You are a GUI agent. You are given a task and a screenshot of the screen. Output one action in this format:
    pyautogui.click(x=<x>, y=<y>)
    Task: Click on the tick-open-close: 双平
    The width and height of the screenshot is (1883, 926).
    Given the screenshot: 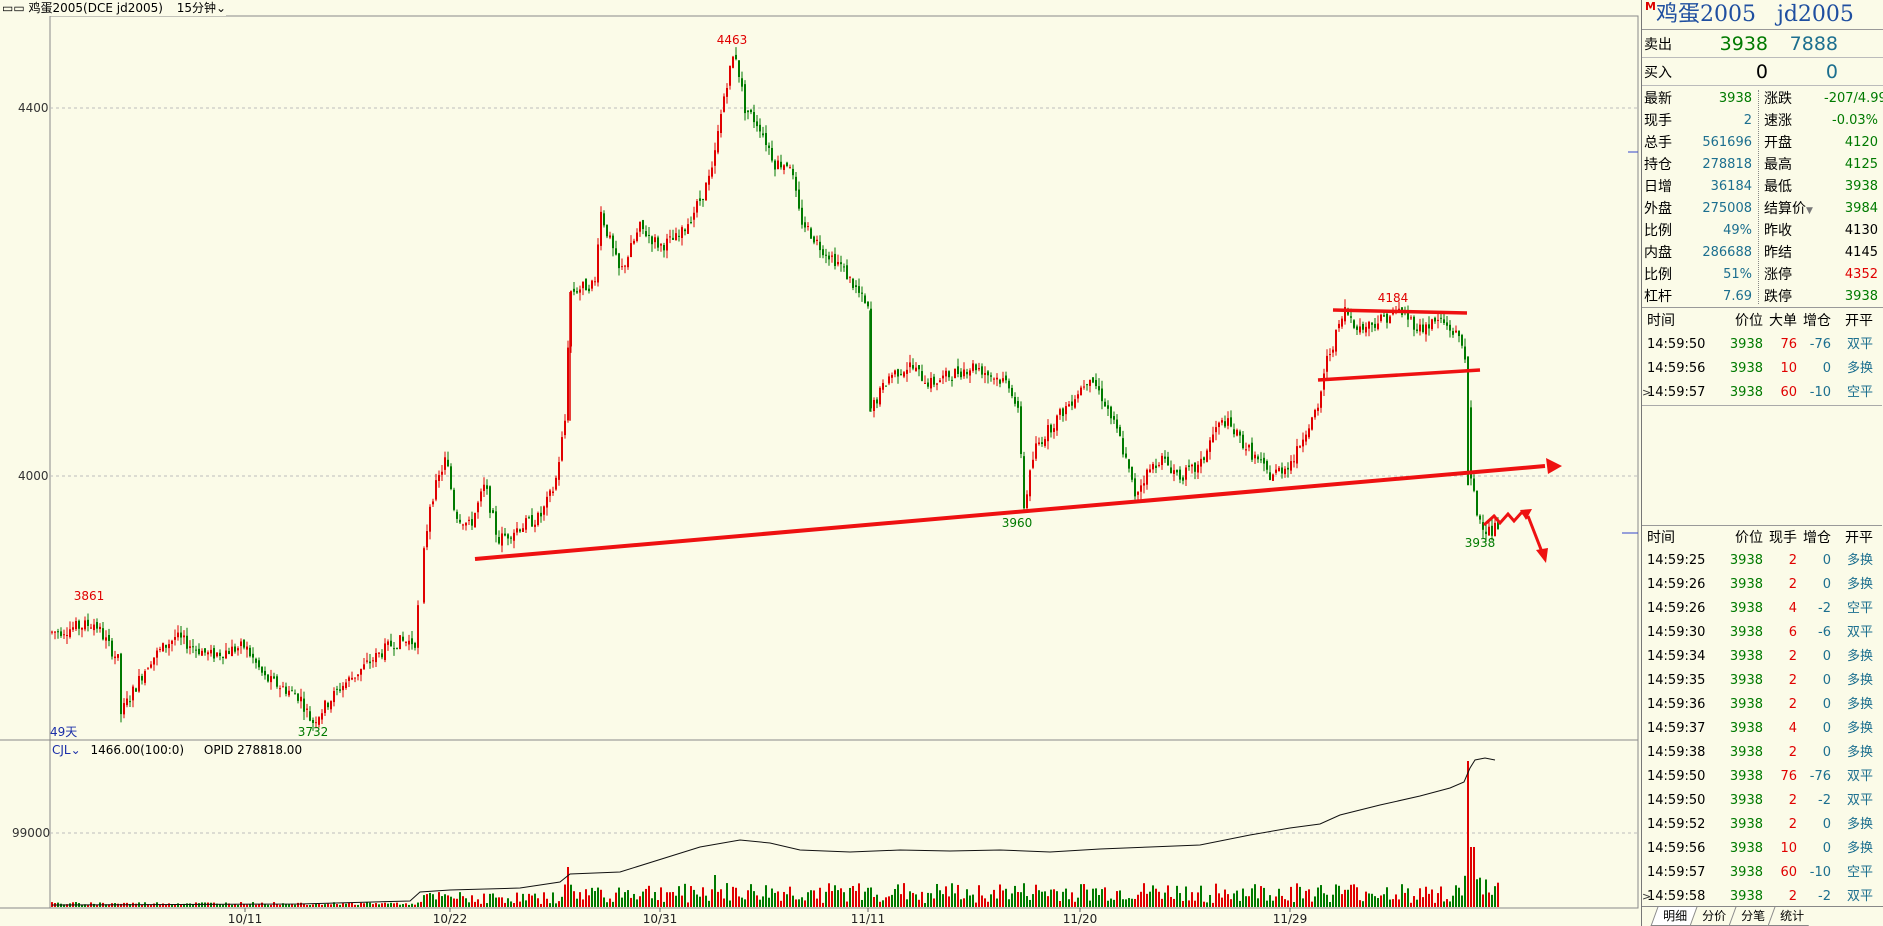 What is the action you would take?
    pyautogui.click(x=1859, y=776)
    